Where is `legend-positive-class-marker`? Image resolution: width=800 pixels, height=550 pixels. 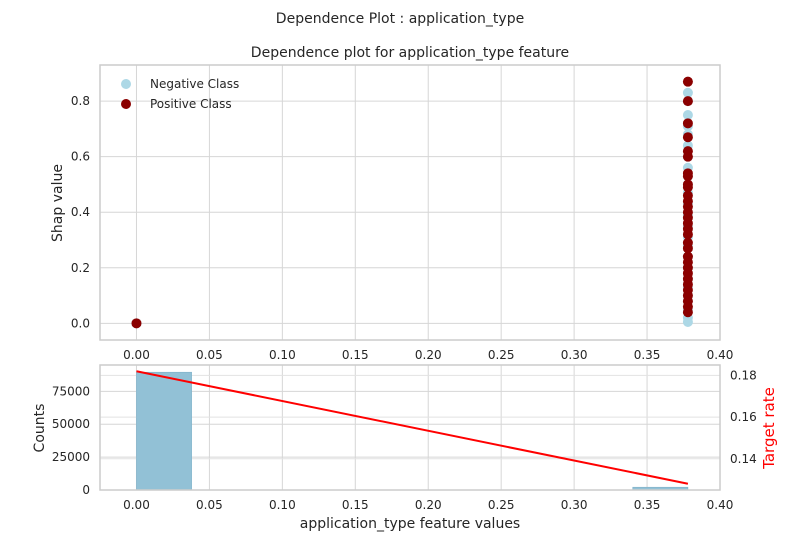
legend-positive-class-marker is located at coordinates (126, 104).